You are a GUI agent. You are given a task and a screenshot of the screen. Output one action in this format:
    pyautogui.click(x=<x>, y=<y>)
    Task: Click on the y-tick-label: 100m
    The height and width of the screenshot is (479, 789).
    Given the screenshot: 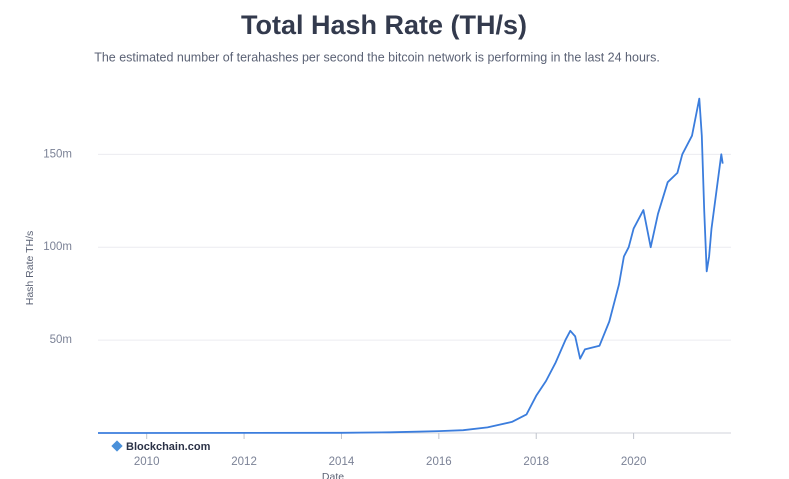 What is the action you would take?
    pyautogui.click(x=57, y=247)
    